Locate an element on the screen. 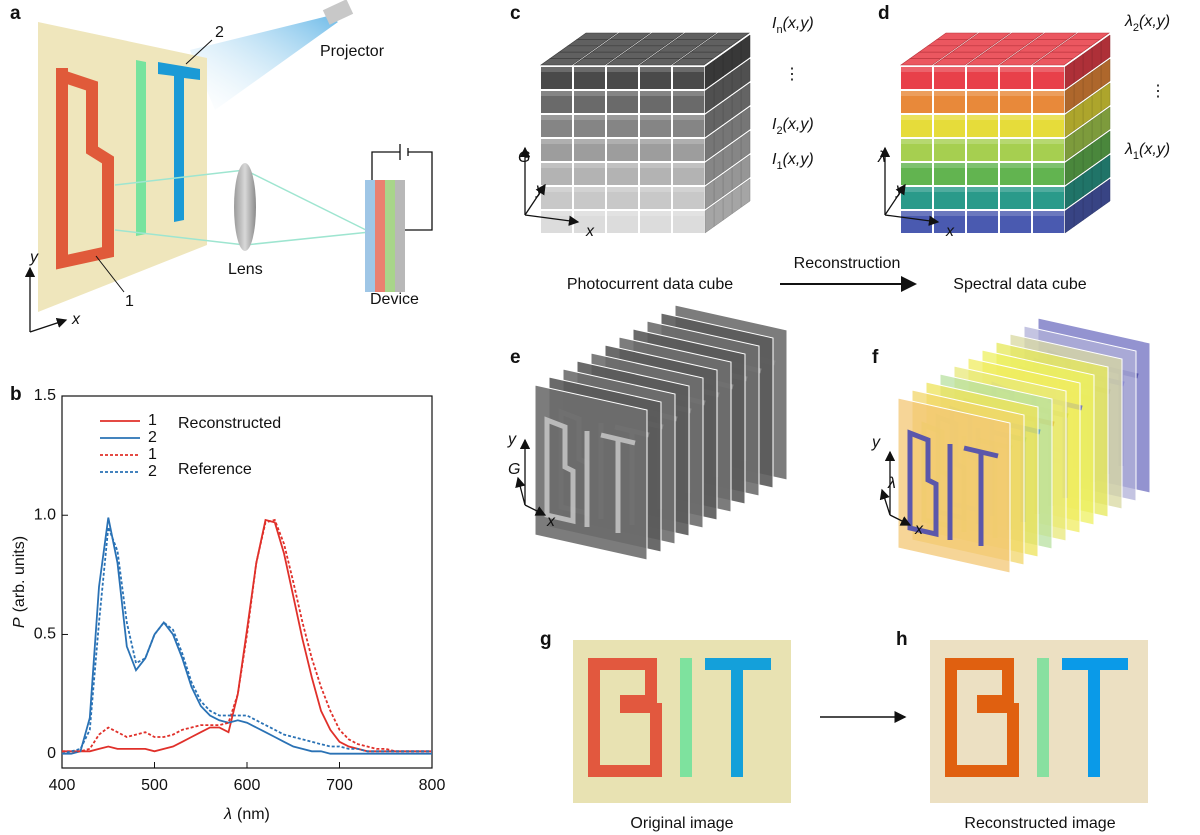 Image resolution: width=1200 pixels, height=835 pixels. panel-label: c is located at coordinates (515, 13).